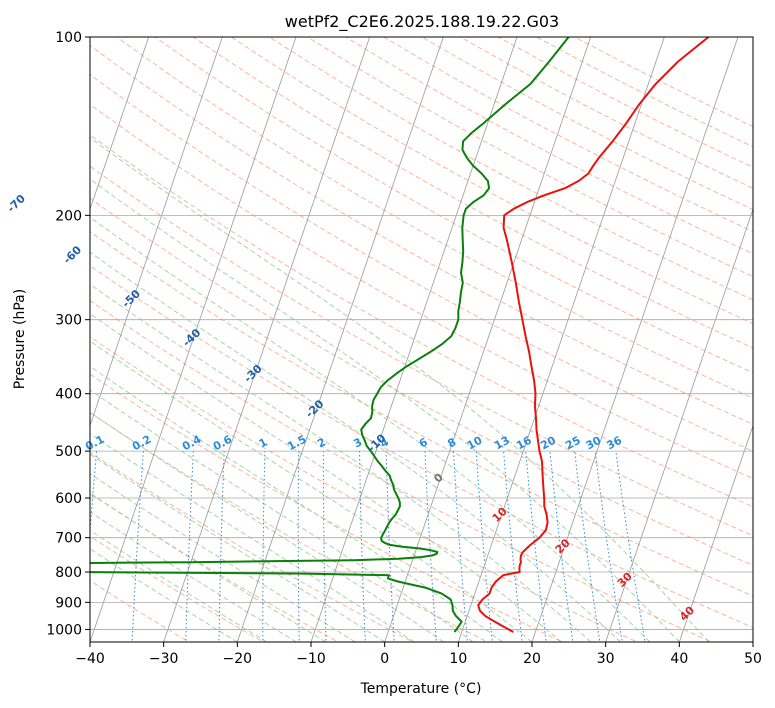 The height and width of the screenshot is (708, 775). Describe the element at coordinates (68, 452) in the screenshot. I see `y-tick-label: 500` at that location.